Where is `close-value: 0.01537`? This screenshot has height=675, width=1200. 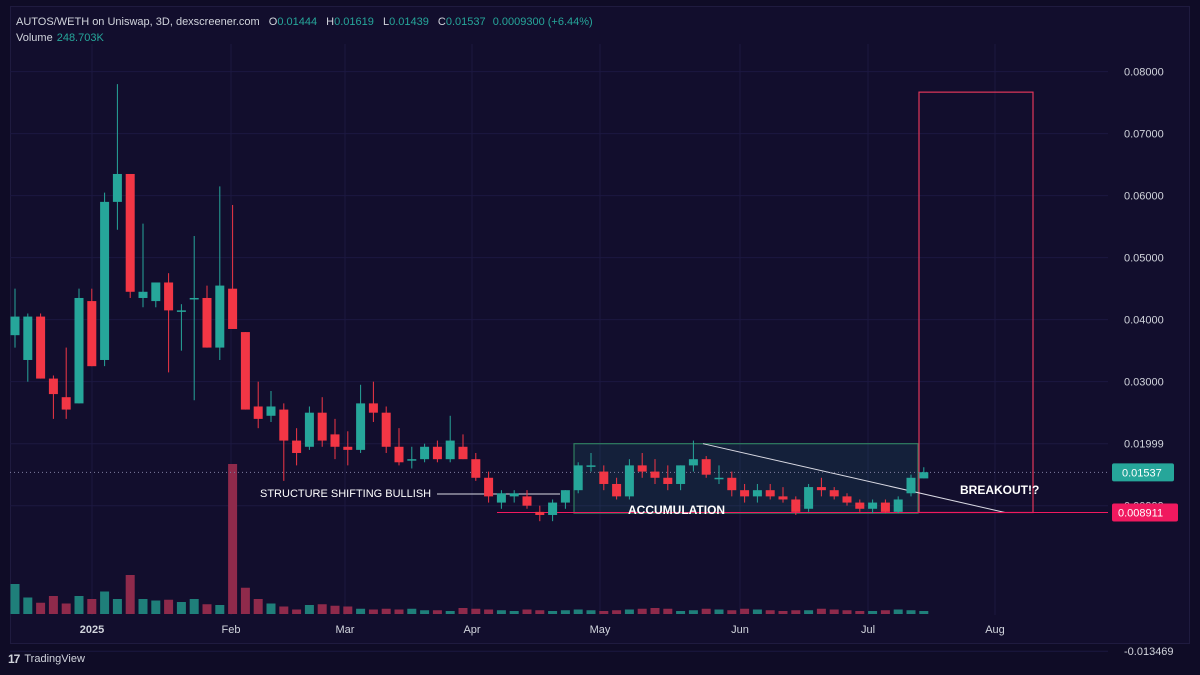
close-value: 0.01537 is located at coordinates (465, 22).